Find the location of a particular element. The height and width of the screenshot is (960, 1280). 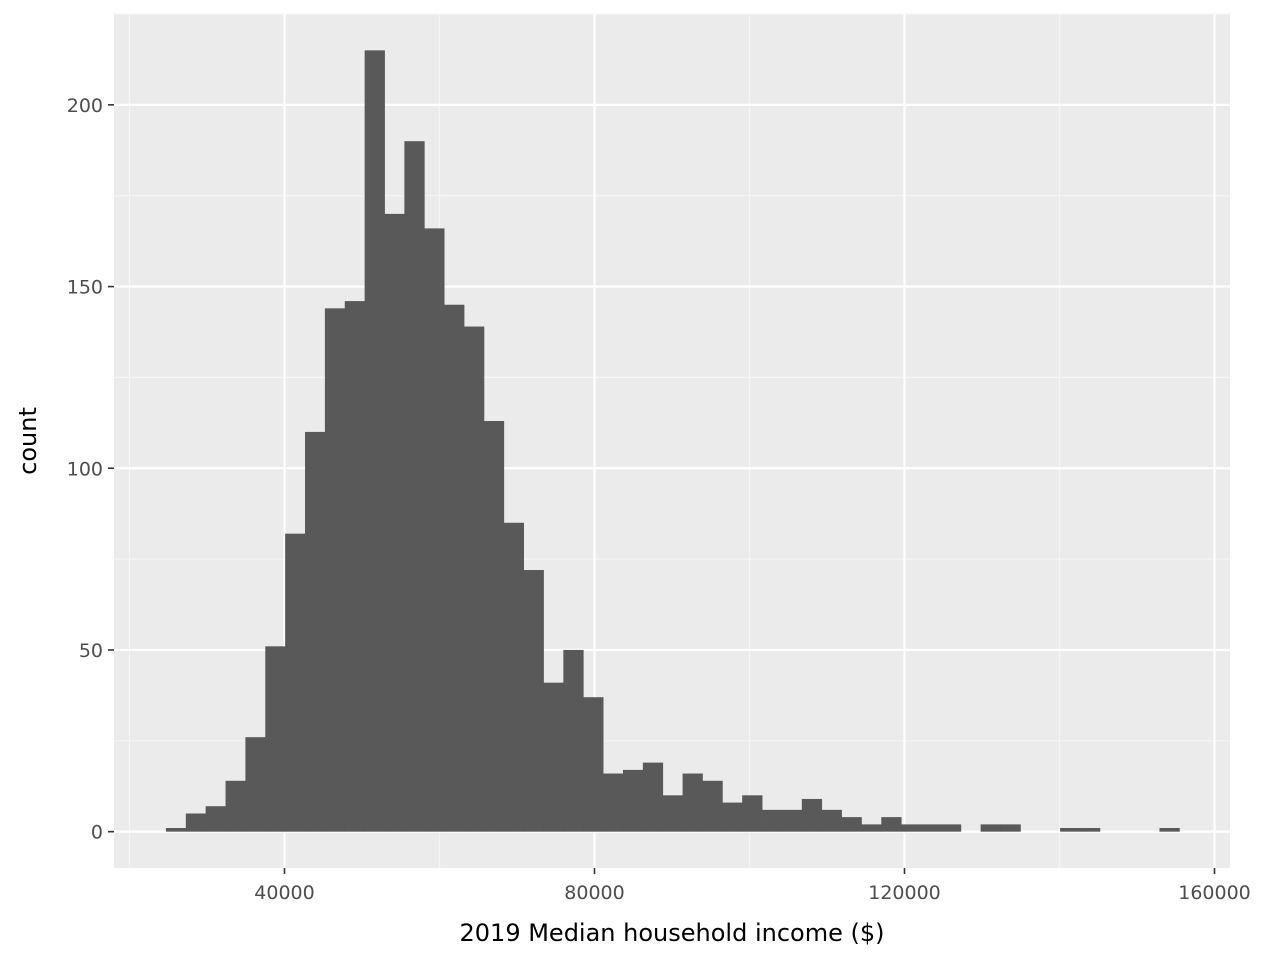

x-tick-label: 120000 is located at coordinates (904, 893).